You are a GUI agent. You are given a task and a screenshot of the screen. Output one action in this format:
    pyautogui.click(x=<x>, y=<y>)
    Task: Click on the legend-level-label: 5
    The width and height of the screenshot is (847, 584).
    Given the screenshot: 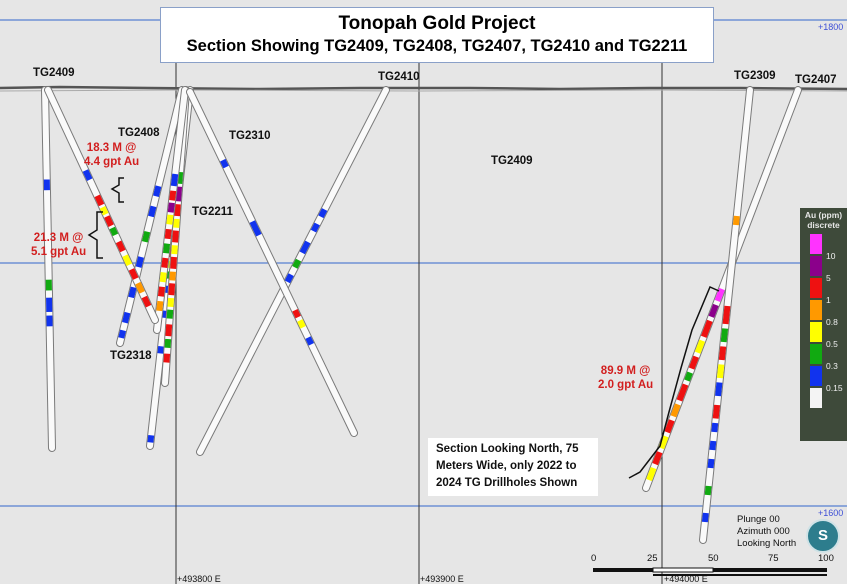 What is the action you would take?
    pyautogui.click(x=828, y=278)
    